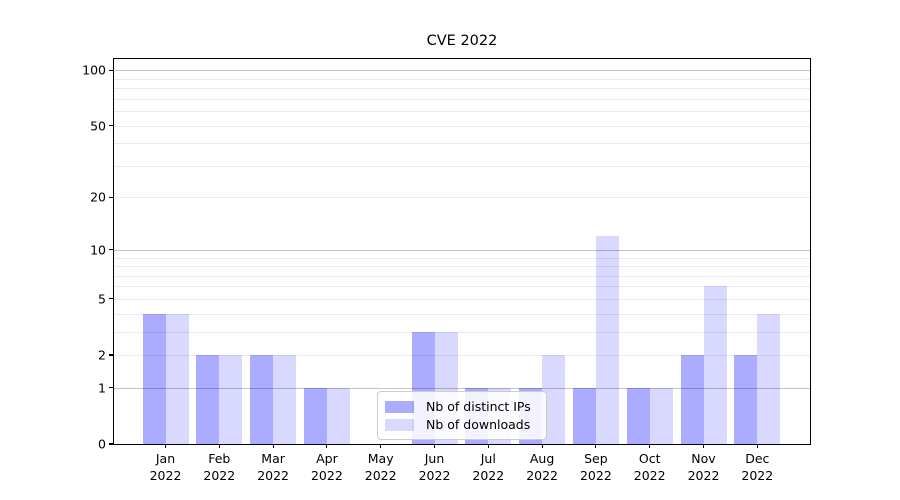  What do you see at coordinates (327, 446) in the screenshot?
I see `x-tick-apr` at bounding box center [327, 446].